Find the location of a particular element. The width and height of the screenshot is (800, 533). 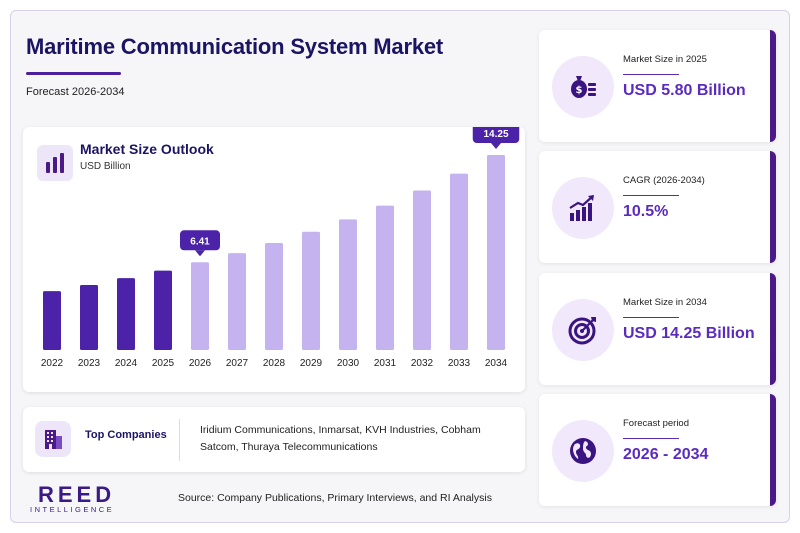

page-title: Maritime Communication System Market is located at coordinates (235, 46).